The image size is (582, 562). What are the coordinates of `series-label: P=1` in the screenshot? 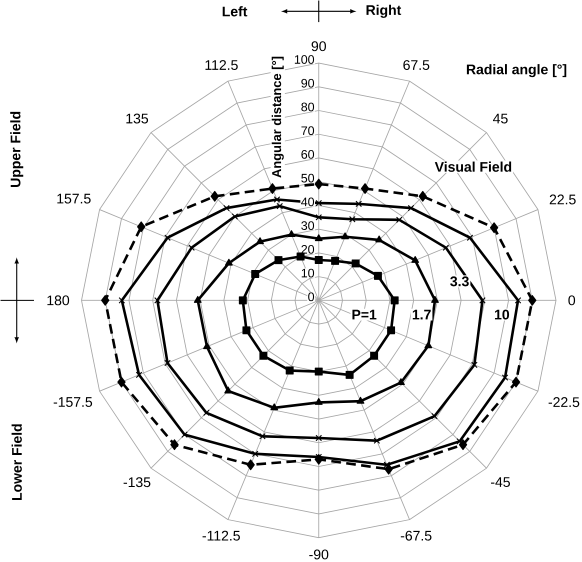 It's located at (364, 315).